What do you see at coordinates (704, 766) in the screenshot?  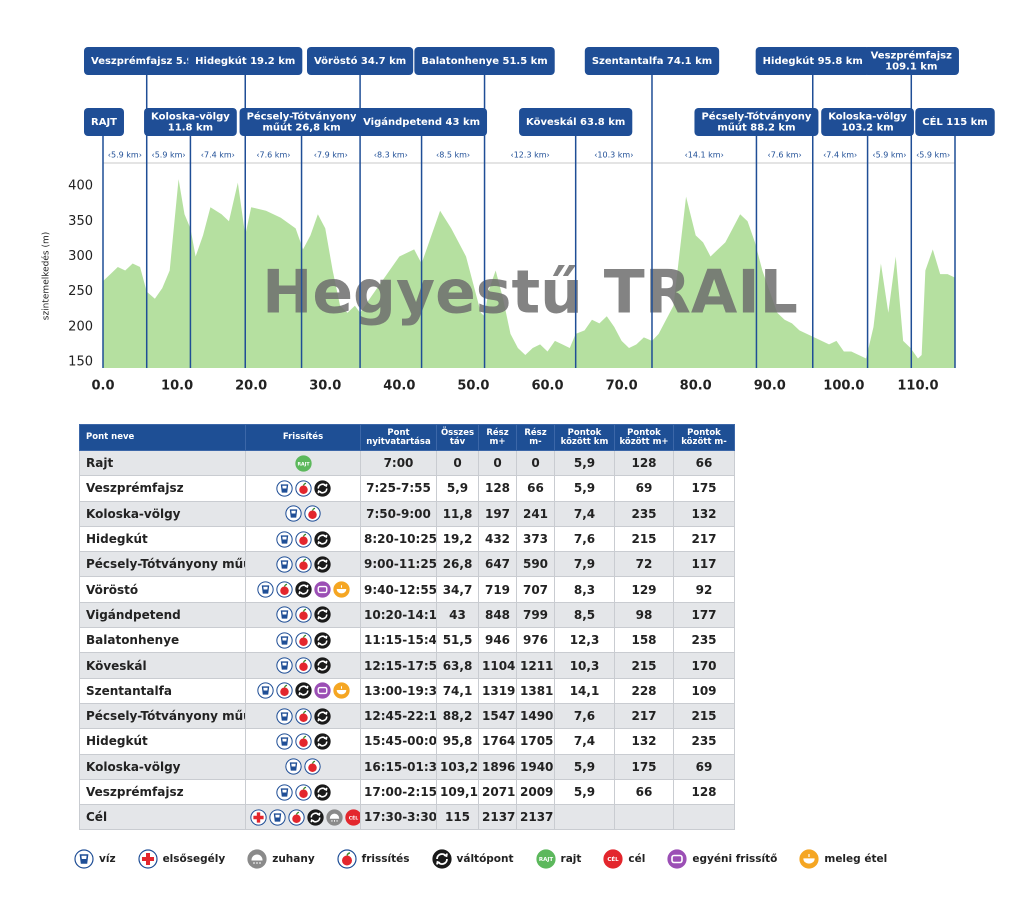 I see `table-cell: 69` at bounding box center [704, 766].